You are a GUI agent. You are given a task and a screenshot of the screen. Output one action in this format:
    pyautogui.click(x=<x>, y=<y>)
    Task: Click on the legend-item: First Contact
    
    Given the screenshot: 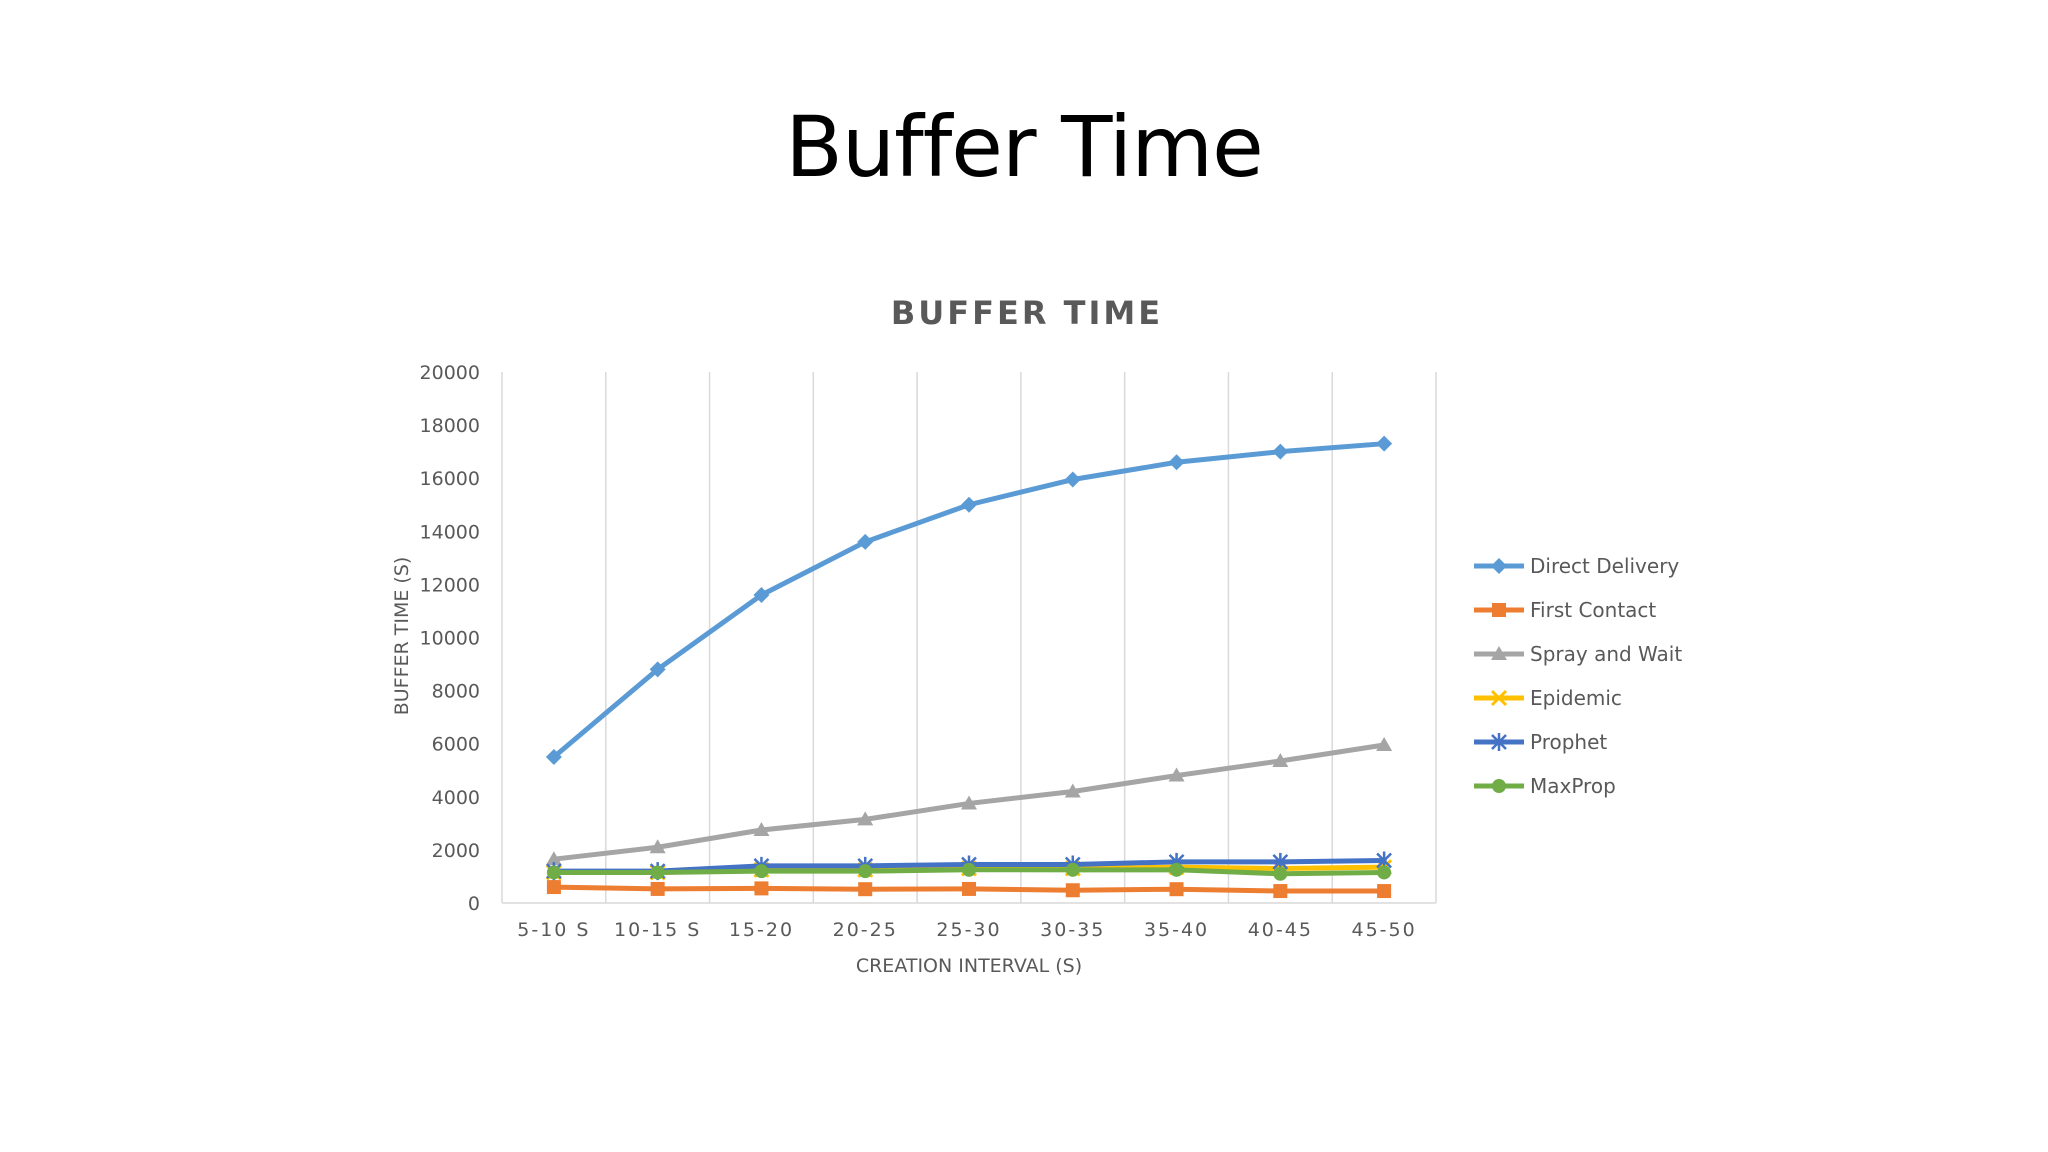 What is the action you would take?
    pyautogui.click(x=1565, y=610)
    